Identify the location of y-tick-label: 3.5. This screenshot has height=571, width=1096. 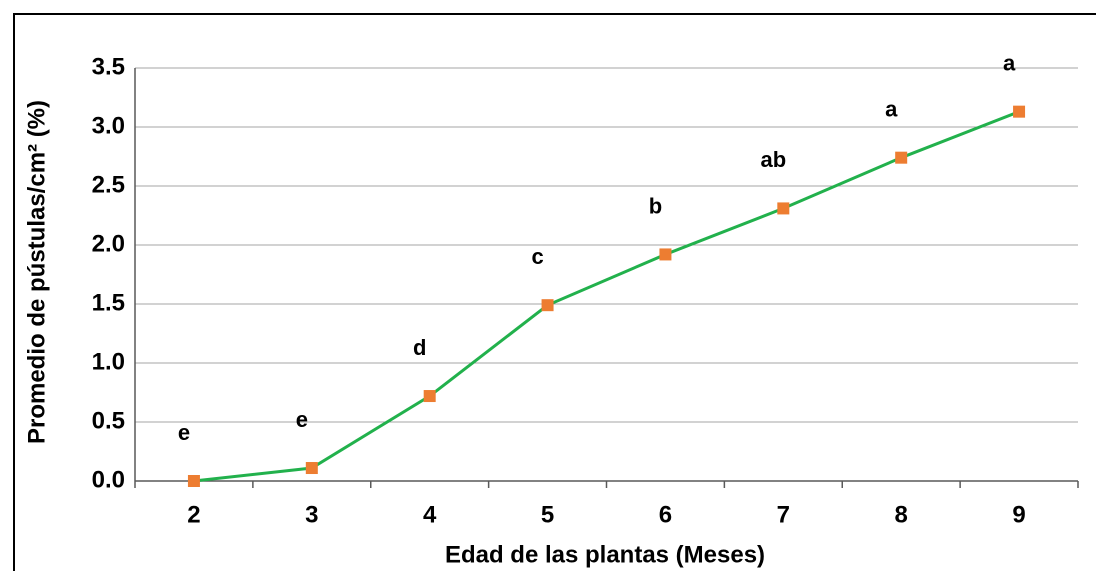
(108, 66).